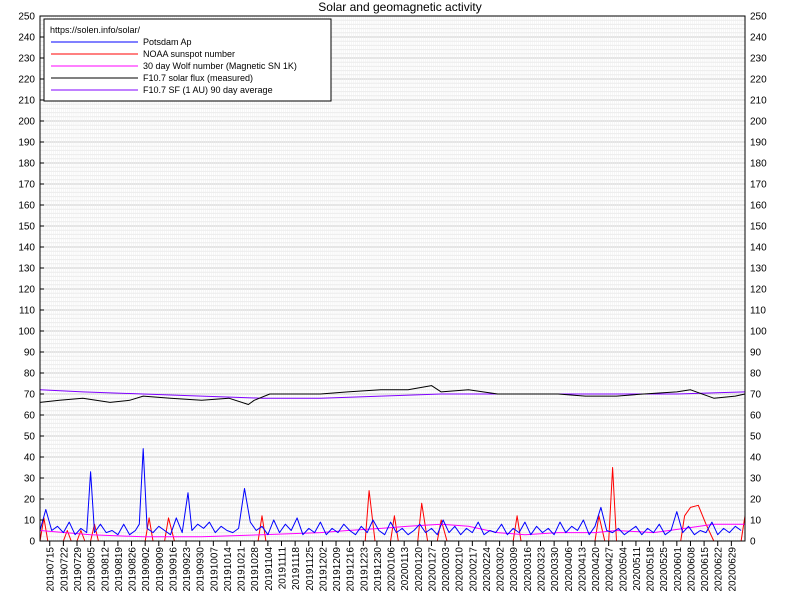  I want to click on x-tick-label: 20200210, so click(460, 569).